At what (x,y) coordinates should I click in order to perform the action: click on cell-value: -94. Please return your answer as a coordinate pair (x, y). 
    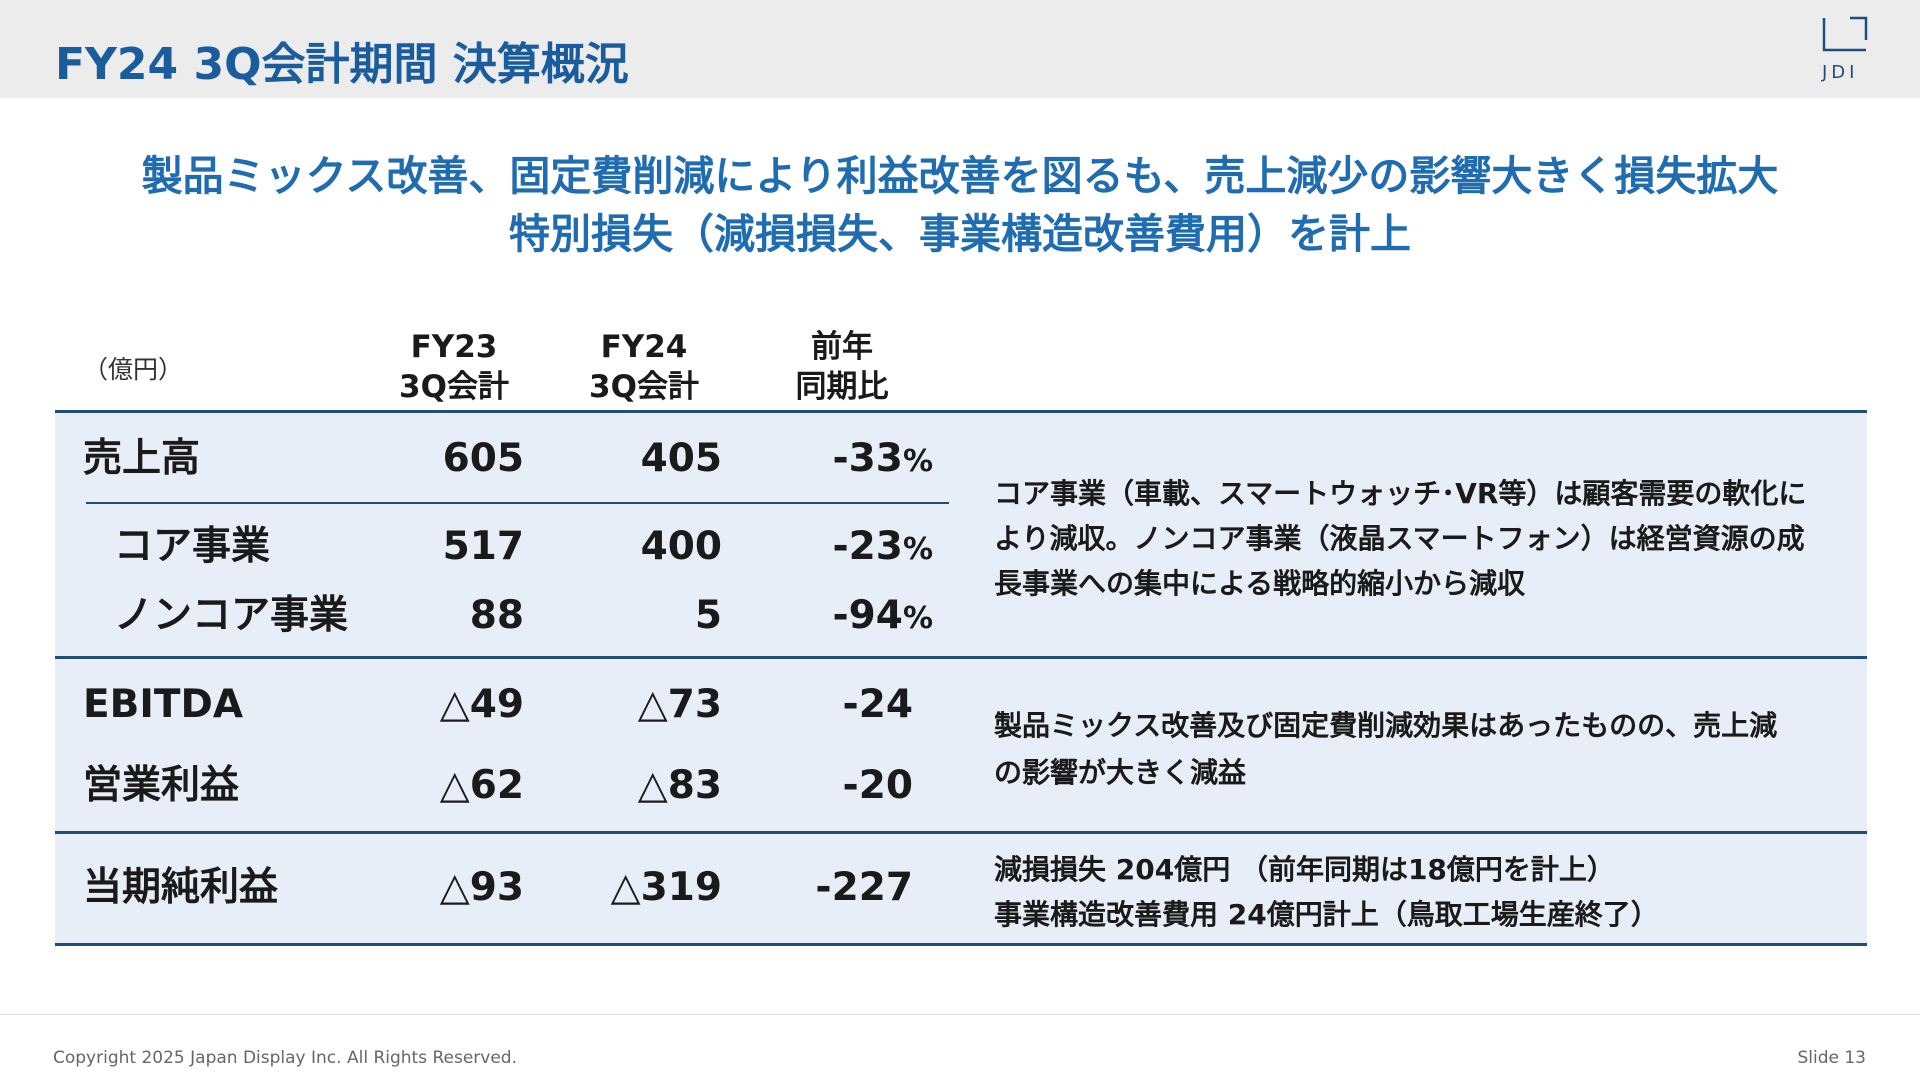
    Looking at the image, I should click on (867, 615).